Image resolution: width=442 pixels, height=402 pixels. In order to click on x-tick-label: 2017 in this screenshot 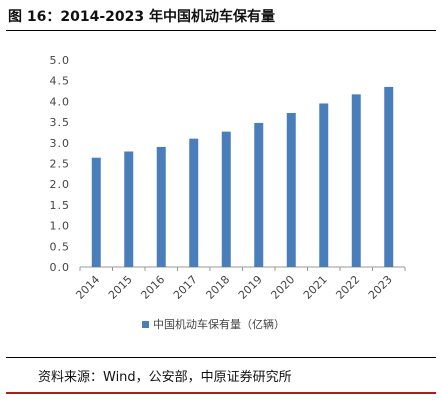, I will do `click(185, 287)`.